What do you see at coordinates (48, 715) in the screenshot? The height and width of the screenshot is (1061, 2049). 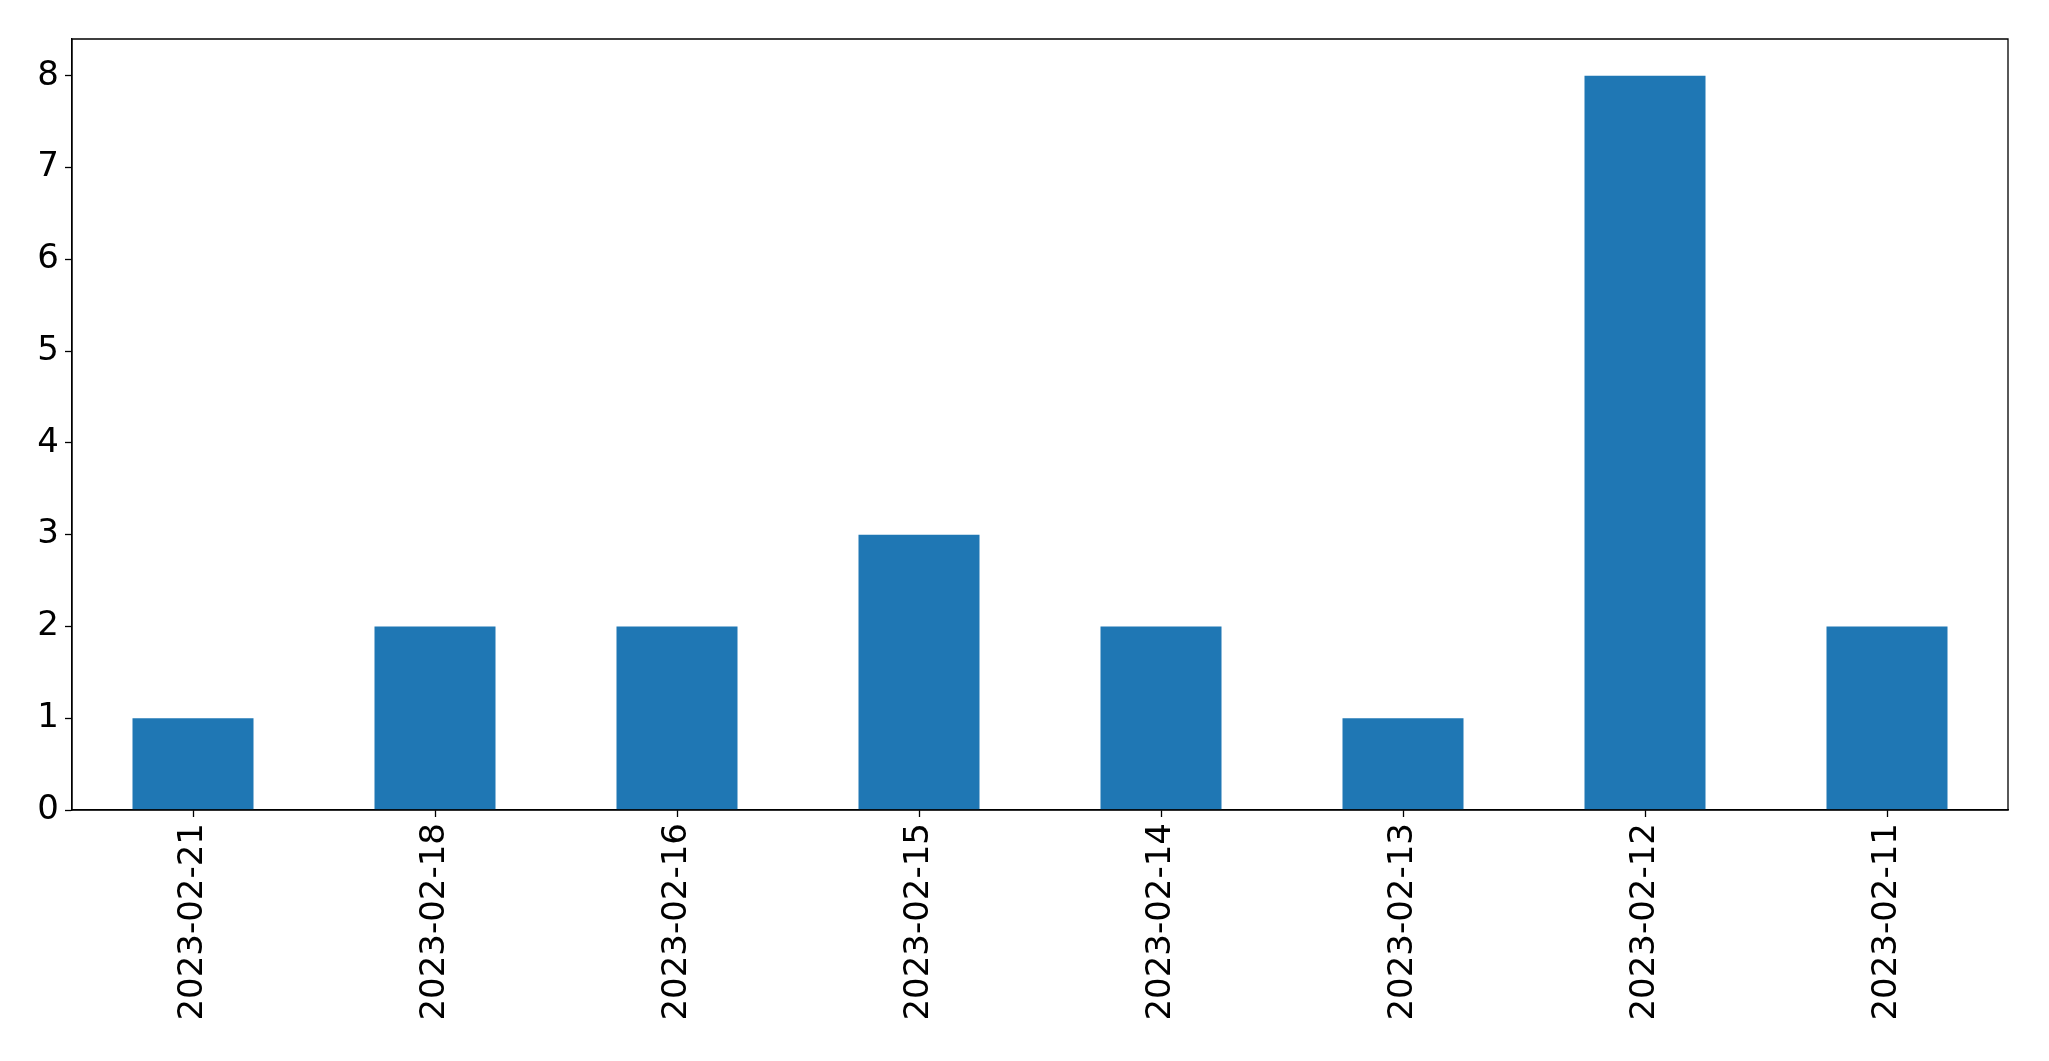 I see `y-tick-label: 1` at bounding box center [48, 715].